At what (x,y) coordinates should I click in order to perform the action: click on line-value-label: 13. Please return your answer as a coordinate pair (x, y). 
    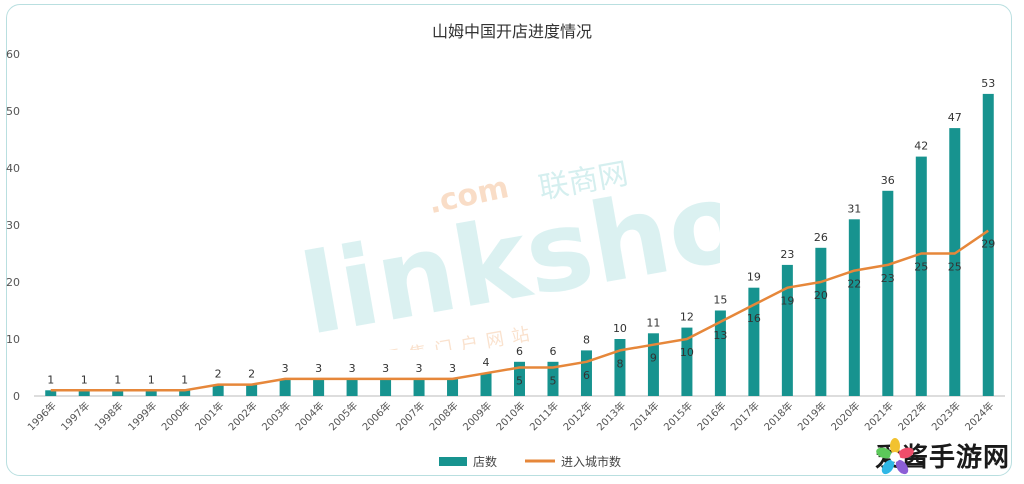
    Looking at the image, I should click on (720, 335).